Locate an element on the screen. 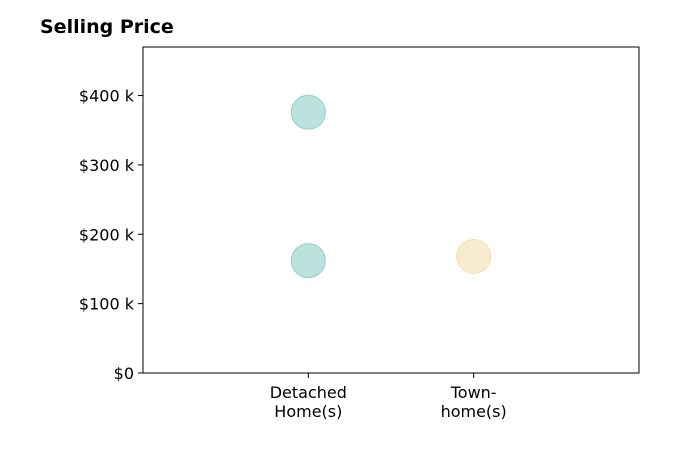  x-axis: Detached Home(s) Town-home(s) is located at coordinates (388, 397).